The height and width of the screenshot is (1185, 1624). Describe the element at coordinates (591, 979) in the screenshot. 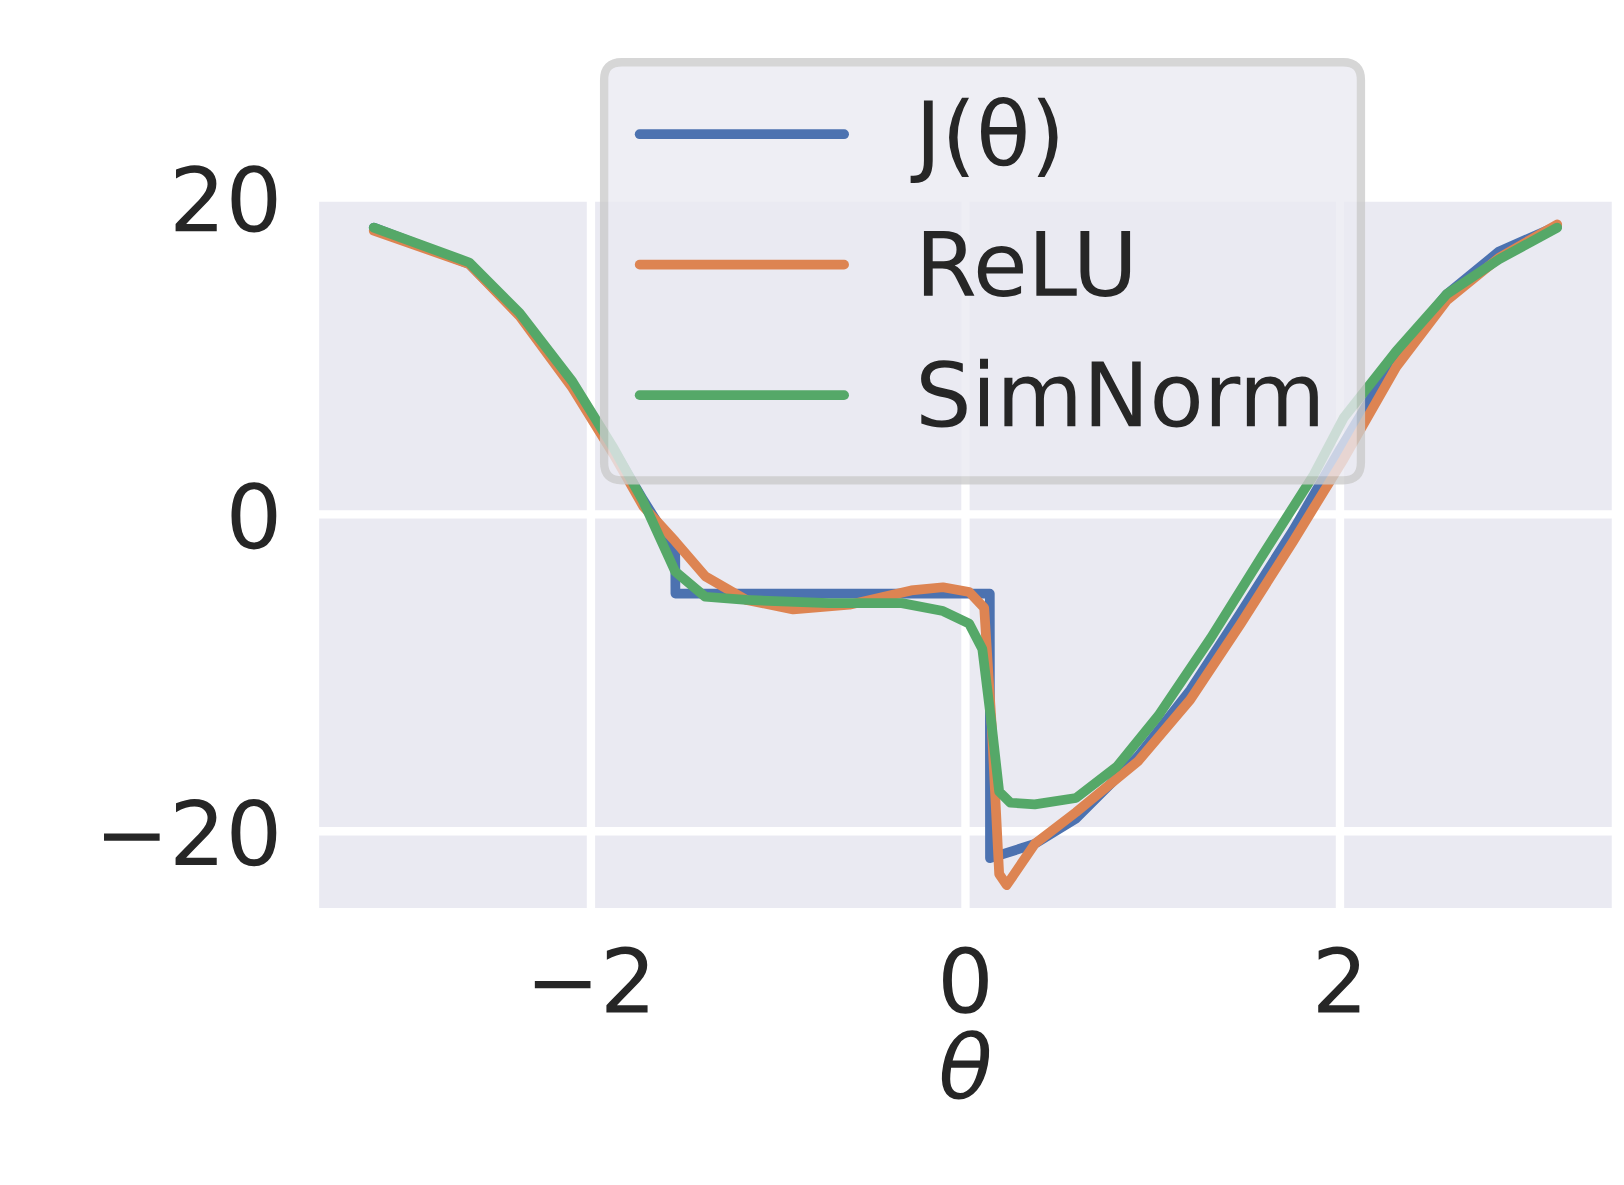

I see `x-tick-label: −2` at that location.